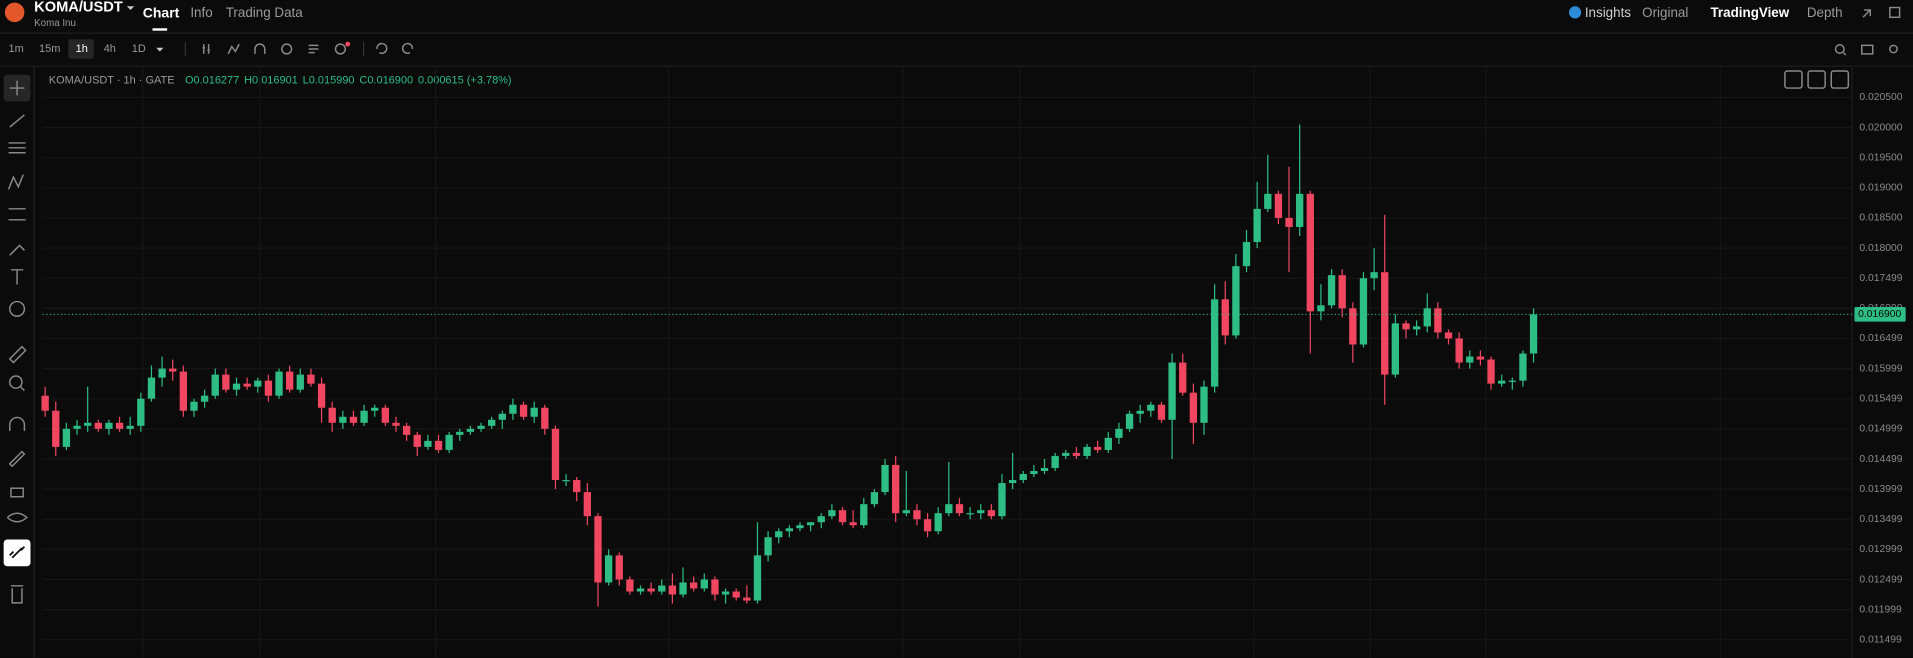 The image size is (1913, 658). I want to click on last-price-box, so click(1880, 314).